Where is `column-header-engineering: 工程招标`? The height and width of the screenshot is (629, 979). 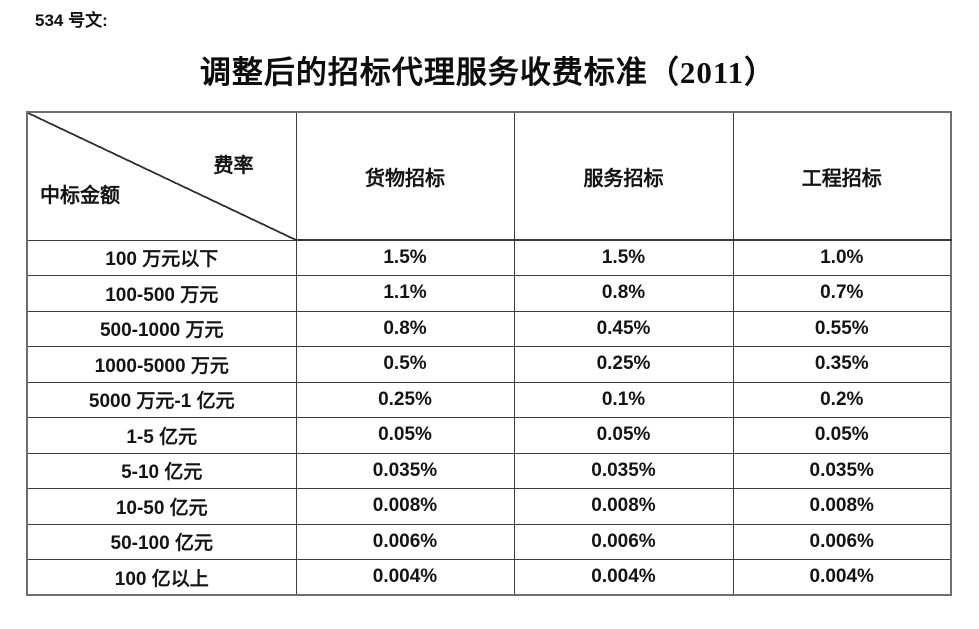 column-header-engineering: 工程招标 is located at coordinates (842, 176).